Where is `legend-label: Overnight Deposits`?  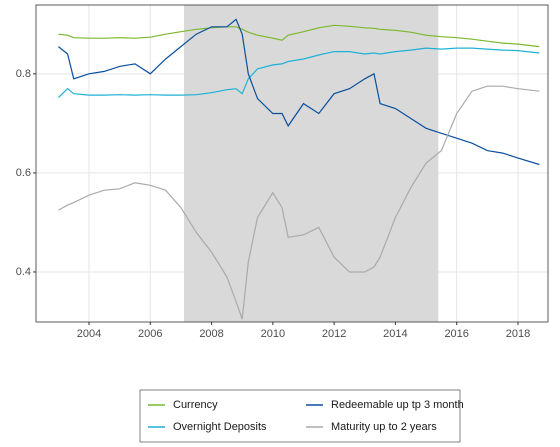
legend-label: Overnight Deposits is located at coordinates (220, 427).